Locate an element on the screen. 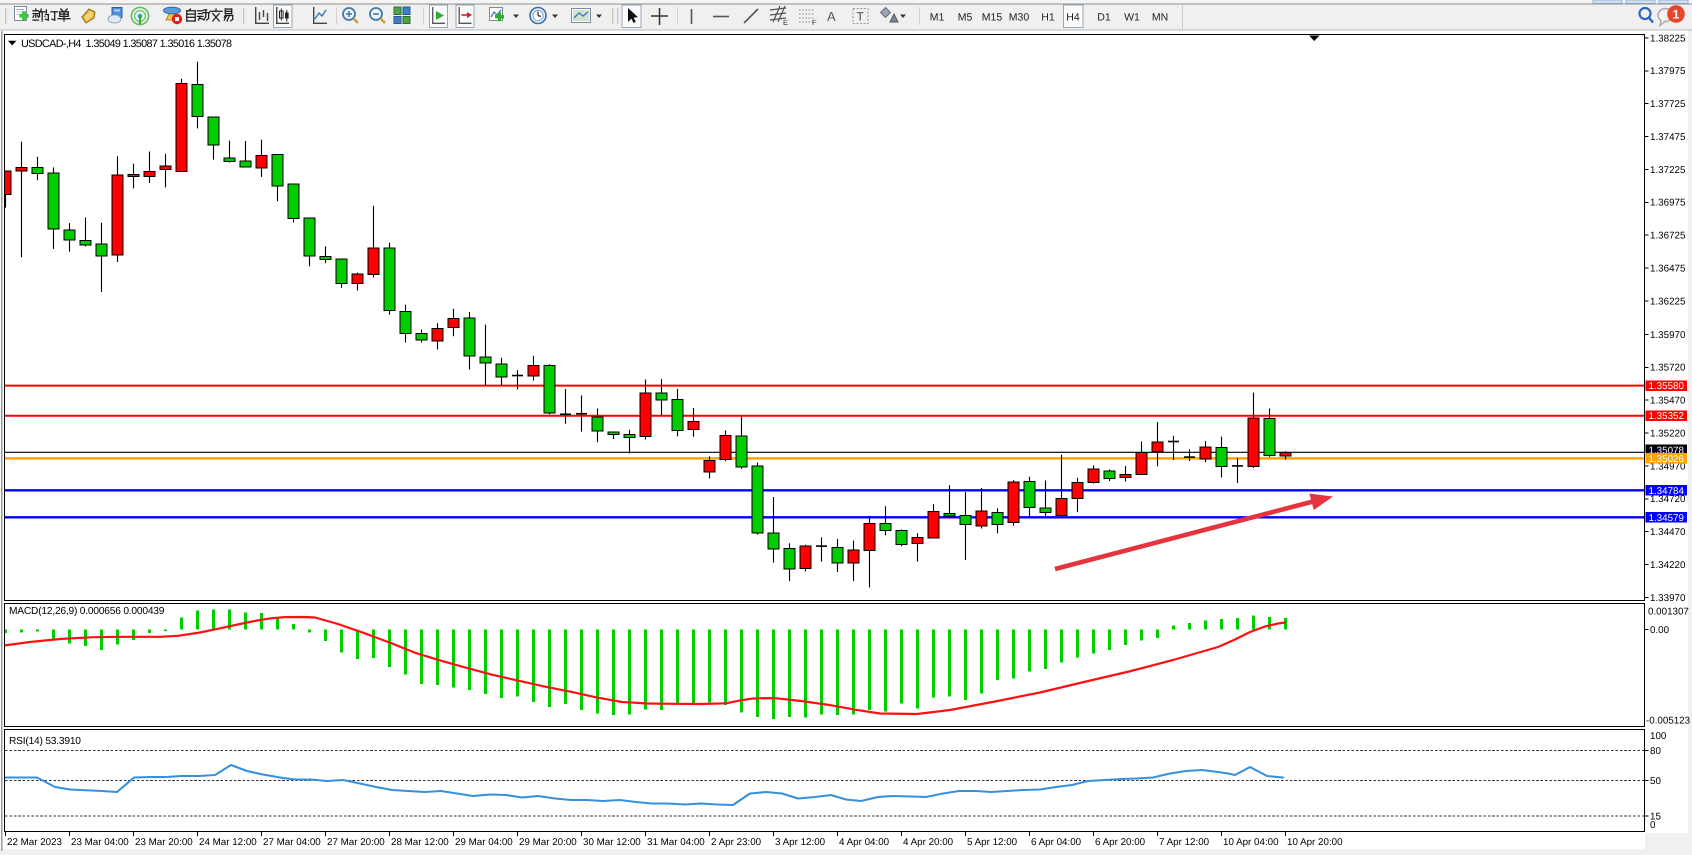 The image size is (1692, 855). svg-text: 31 Mar 04:00 is located at coordinates (676, 842).